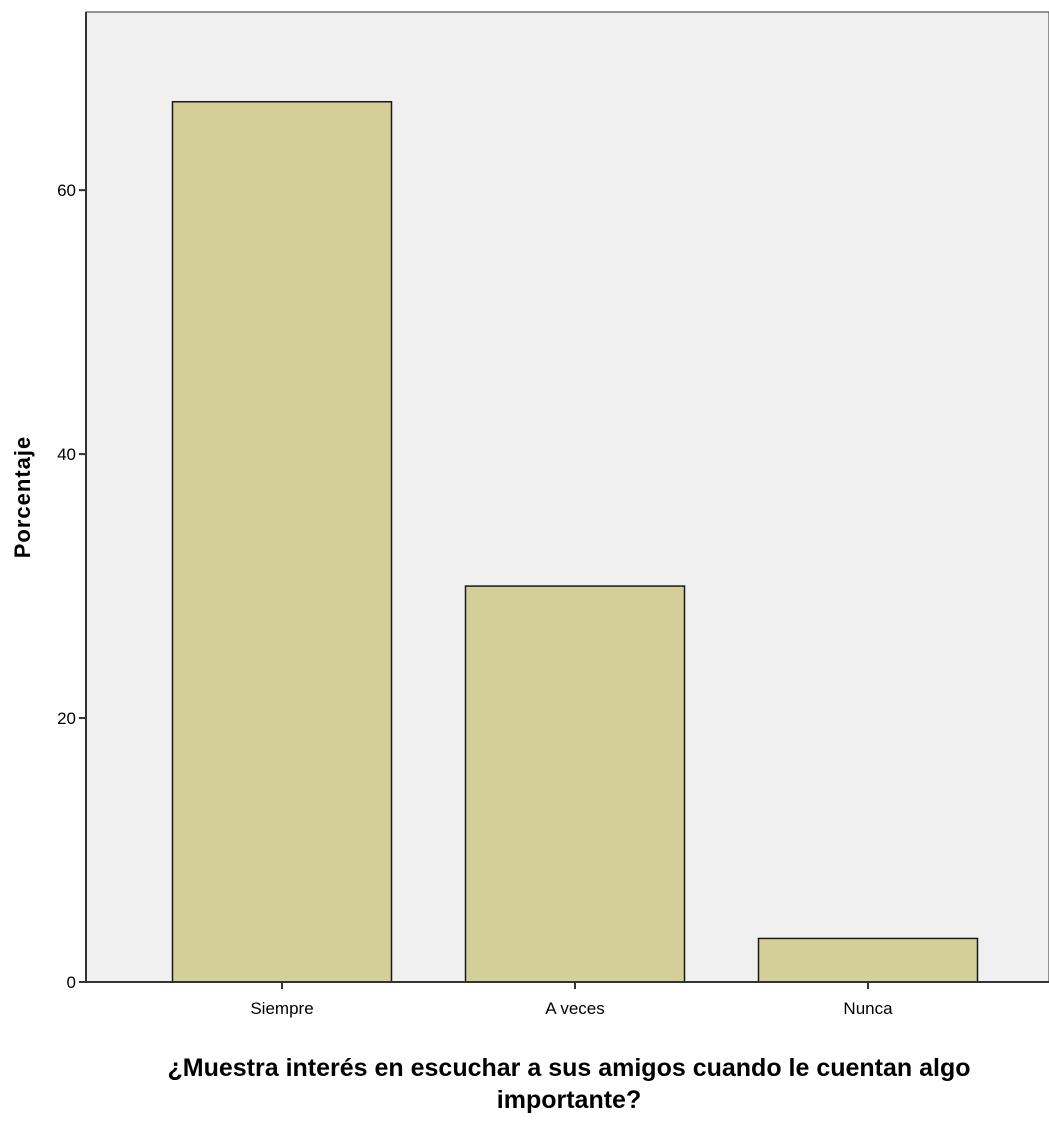 This screenshot has width=1049, height=1126. What do you see at coordinates (575, 1008) in the screenshot?
I see `x-category-label-a-veces: A veces` at bounding box center [575, 1008].